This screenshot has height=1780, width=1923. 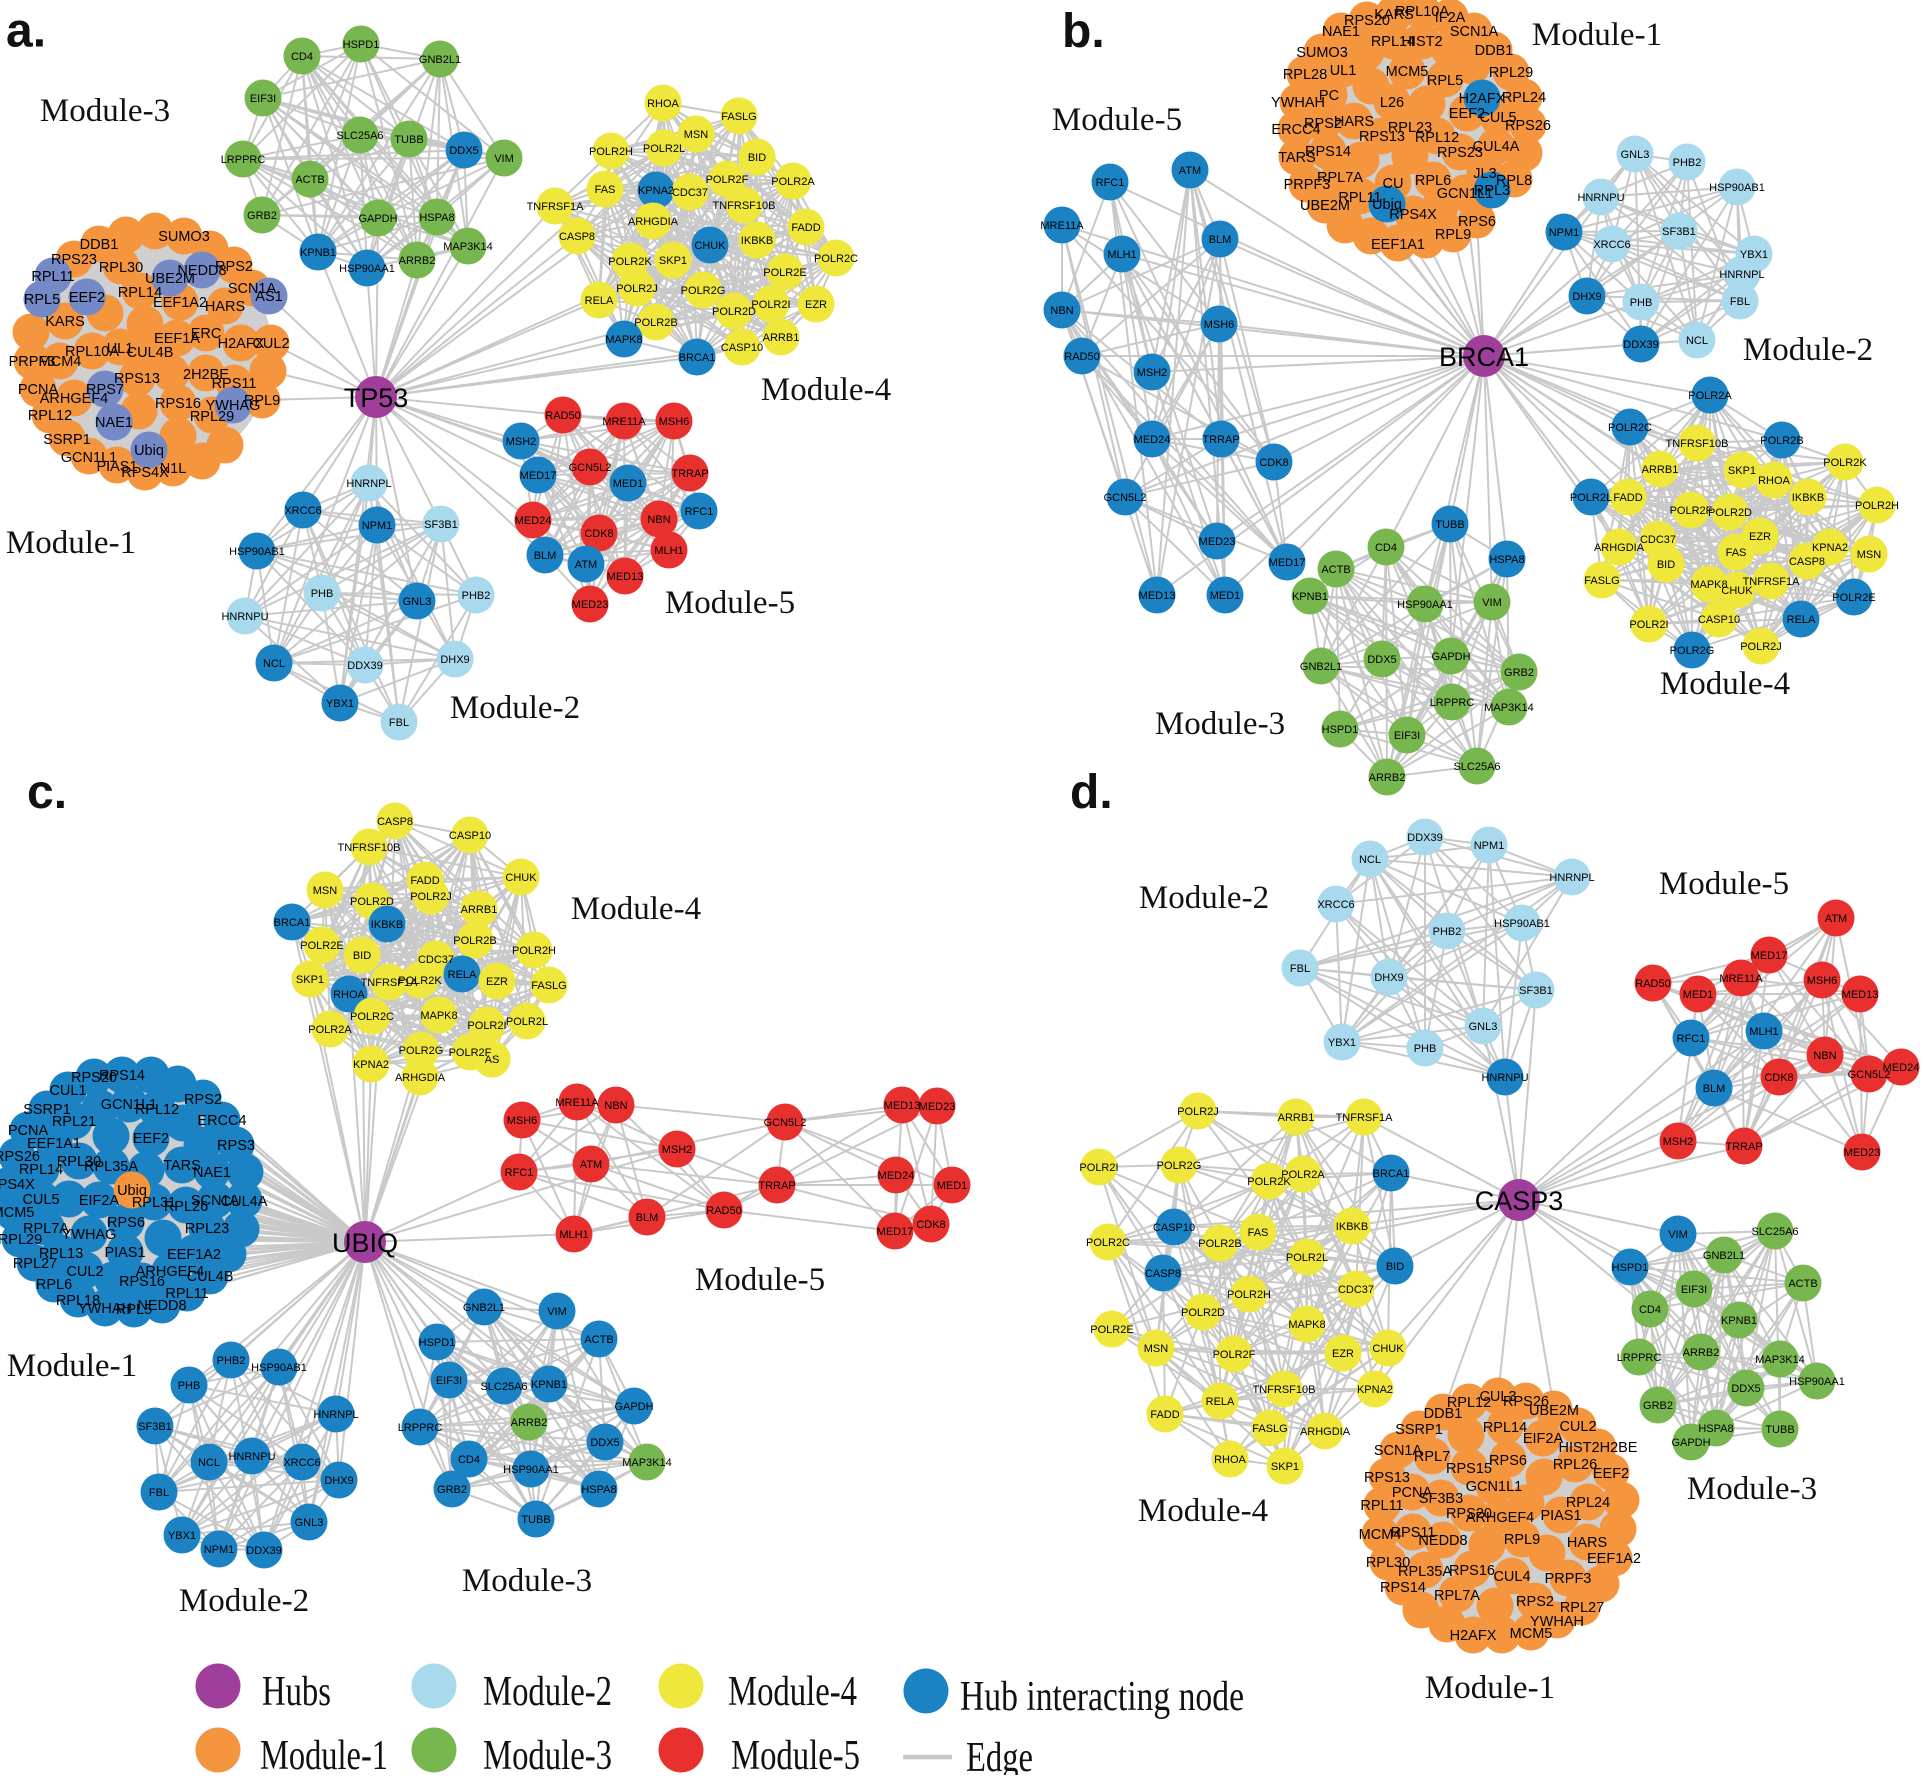 I want to click on svg-text: RPL30, so click(x=79, y=1162).